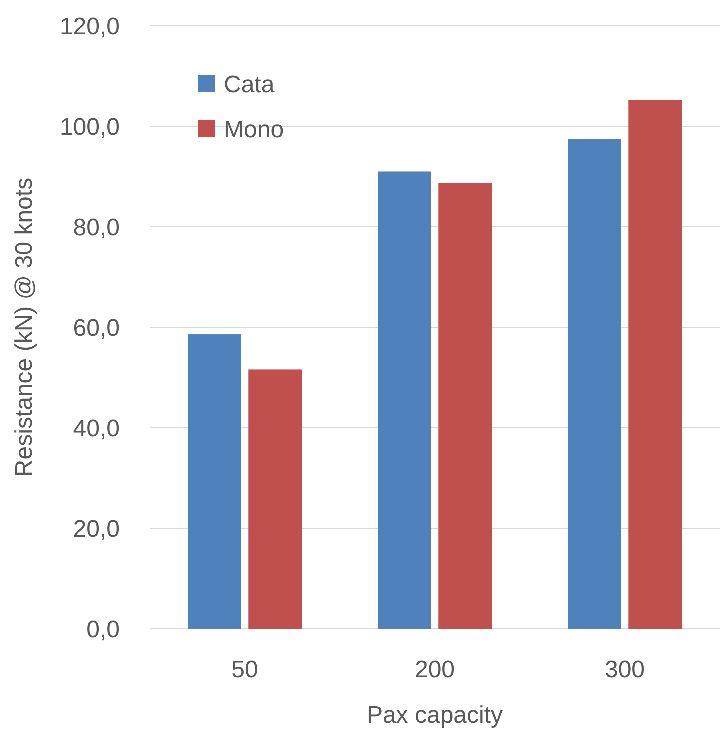  I want to click on y-axis-title: Resistance (kN) @ 30 knots, so click(24, 328).